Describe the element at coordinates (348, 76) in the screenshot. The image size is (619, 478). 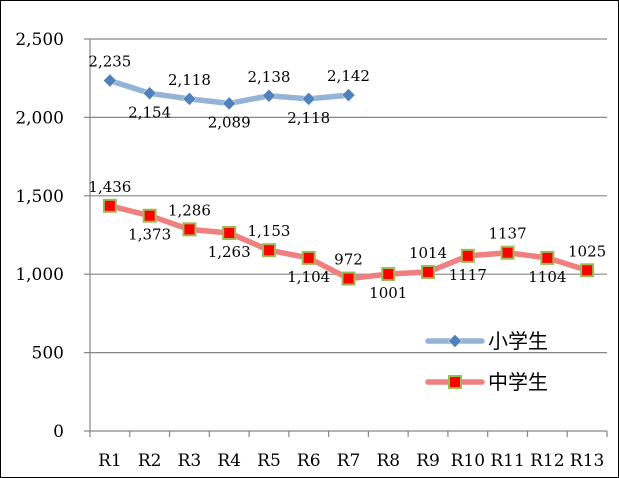
I see `data-label: 2,142` at that location.